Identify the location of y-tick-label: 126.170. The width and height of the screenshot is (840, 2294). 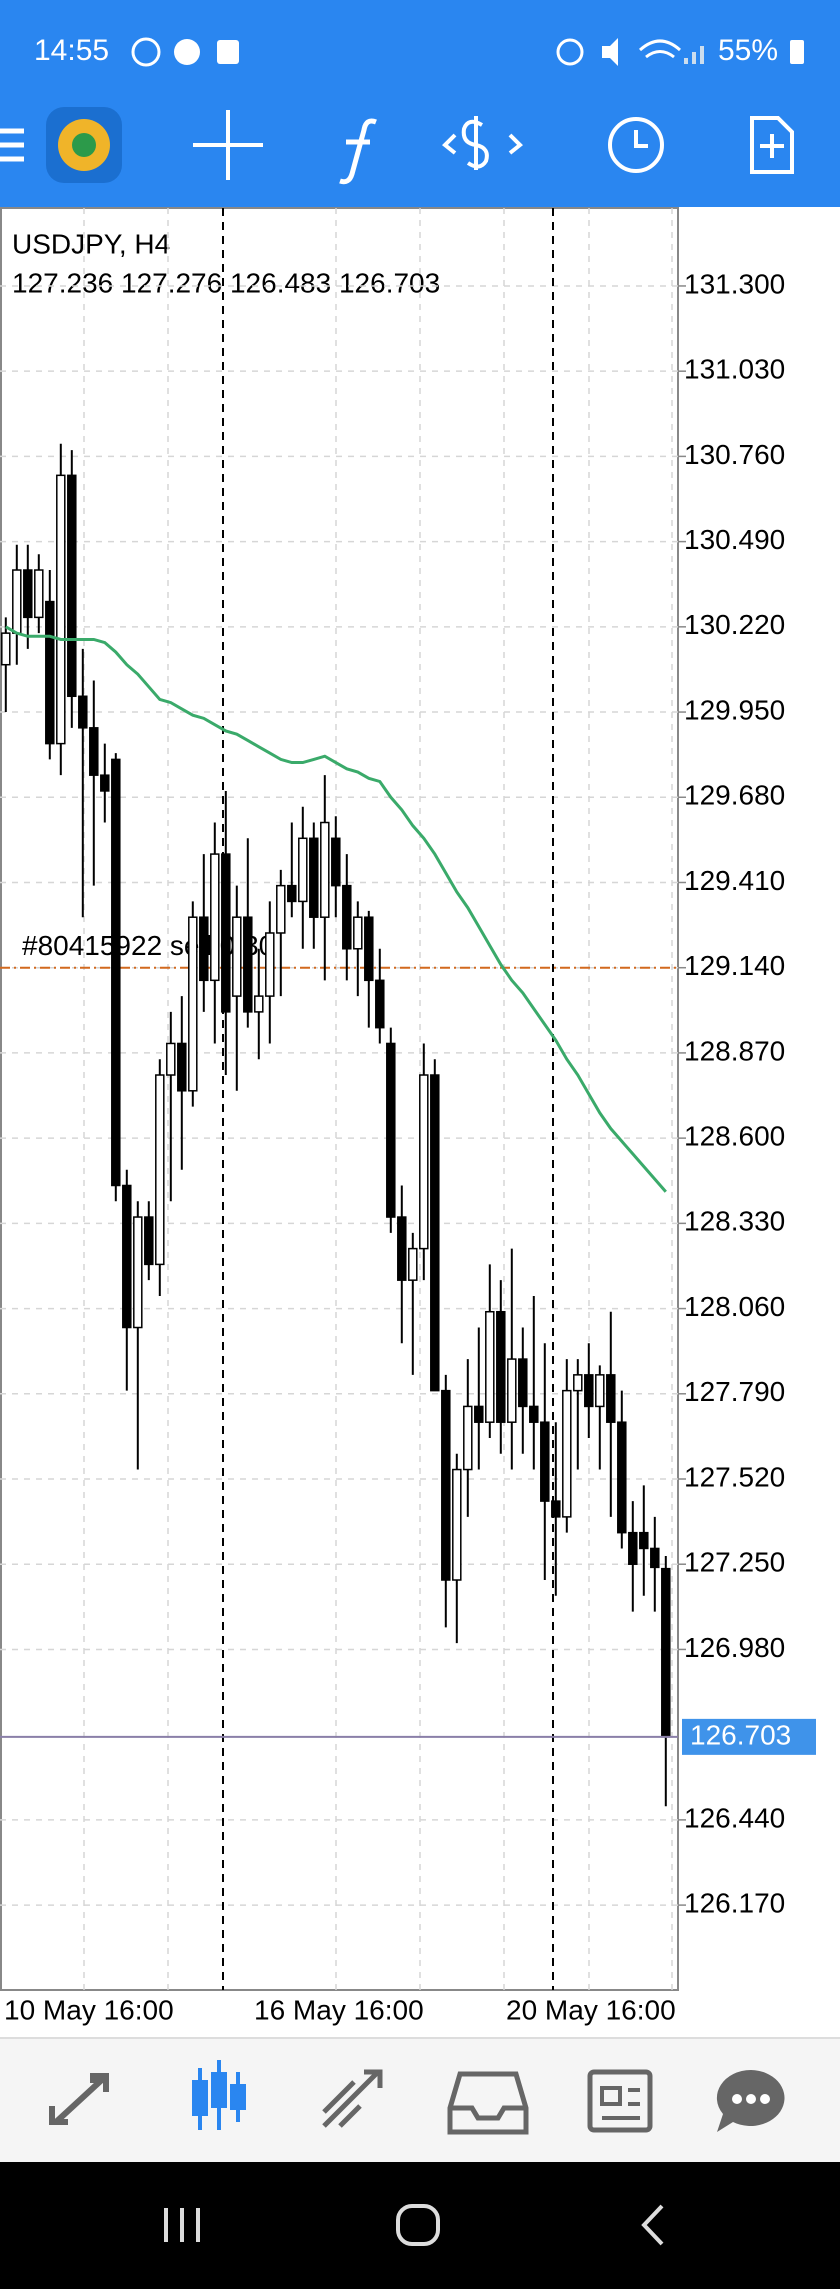
(734, 1902).